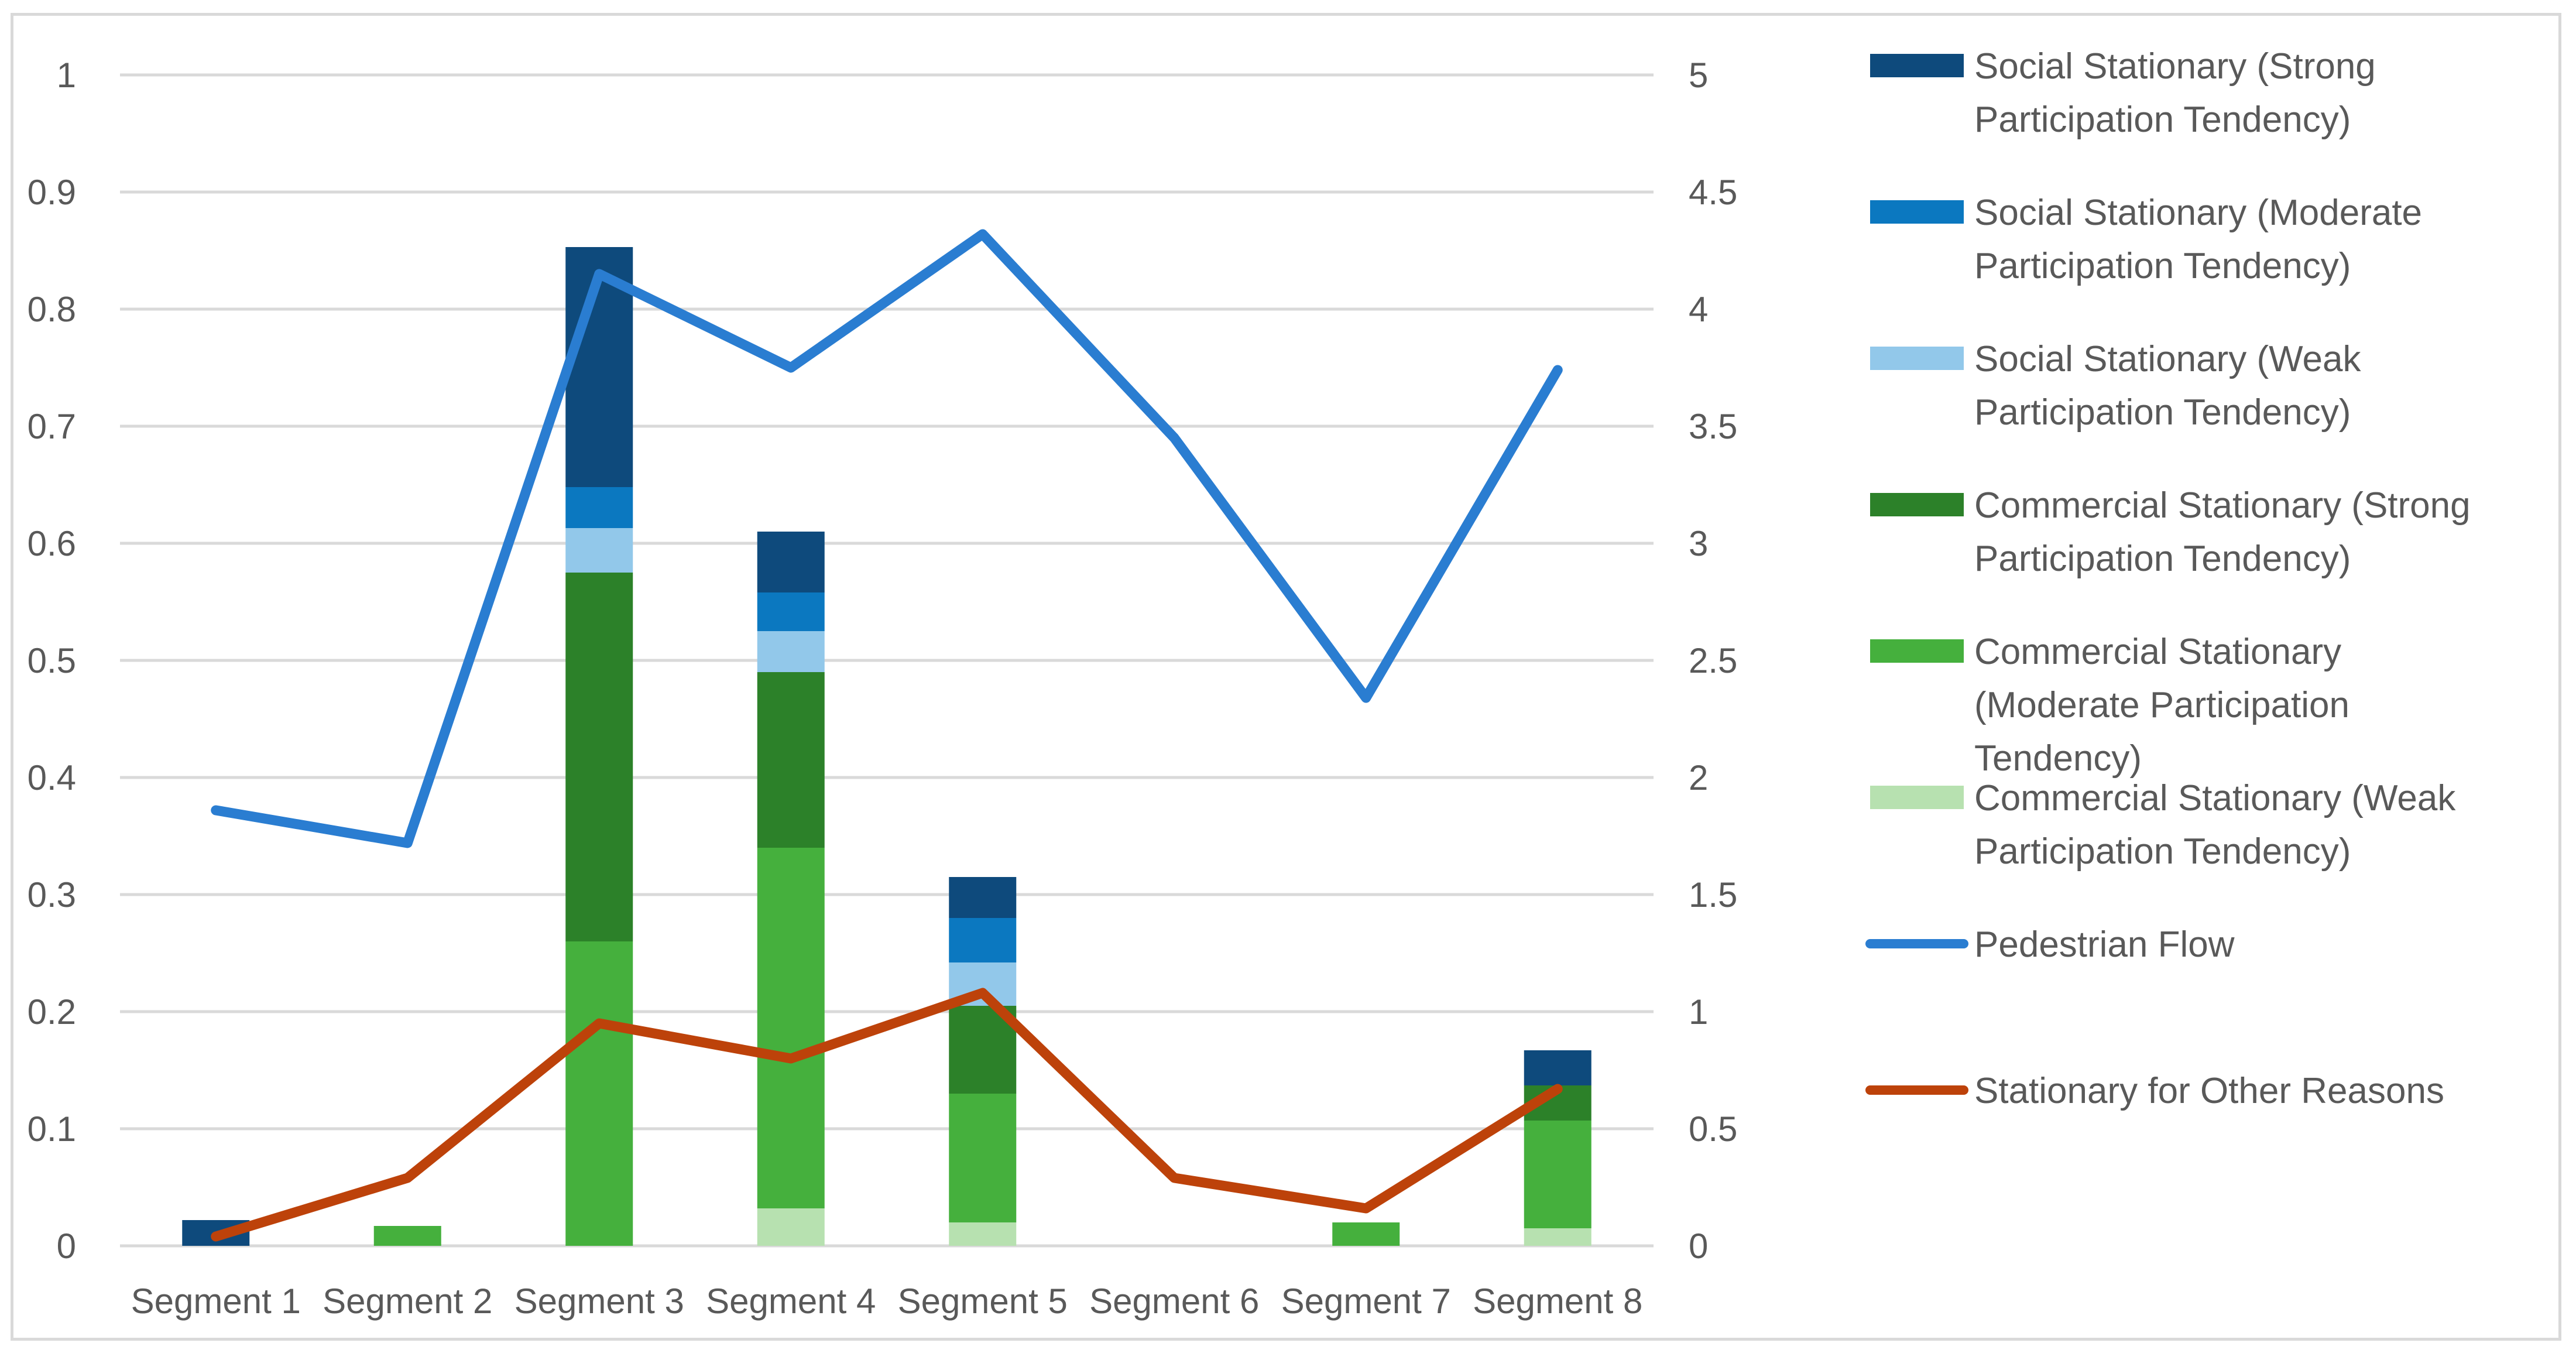 Image resolution: width=2576 pixels, height=1360 pixels. What do you see at coordinates (2158, 652) in the screenshot?
I see `legend-label: Commercial Stationary` at bounding box center [2158, 652].